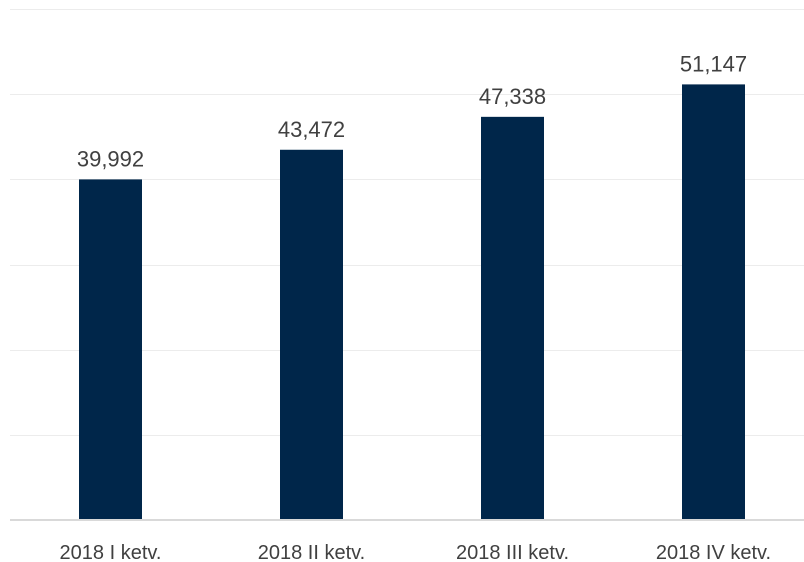 This screenshot has width=804, height=562. I want to click on data-label: 51,147, so click(713, 63).